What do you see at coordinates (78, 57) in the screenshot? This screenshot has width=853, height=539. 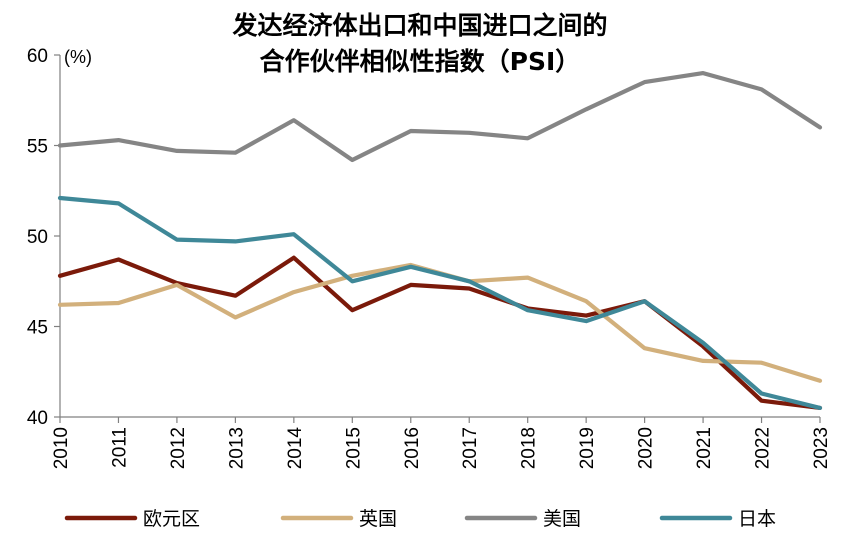 I see `y-axis-unit: (%)` at bounding box center [78, 57].